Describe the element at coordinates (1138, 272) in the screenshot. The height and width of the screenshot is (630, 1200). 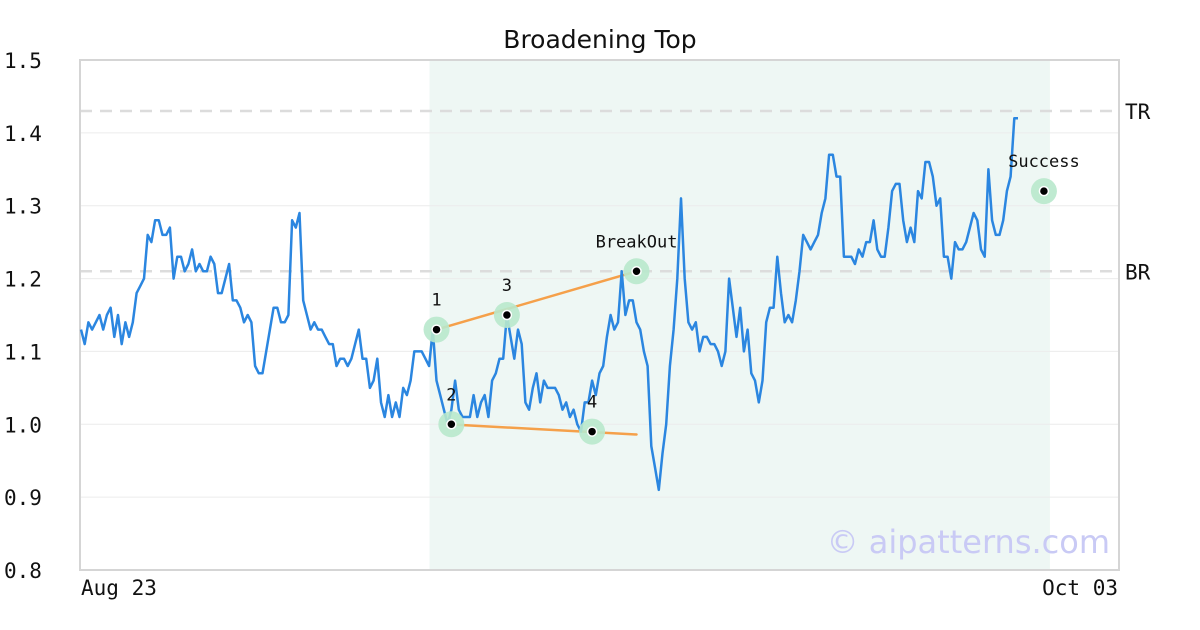
I see `level-label: BR` at that location.